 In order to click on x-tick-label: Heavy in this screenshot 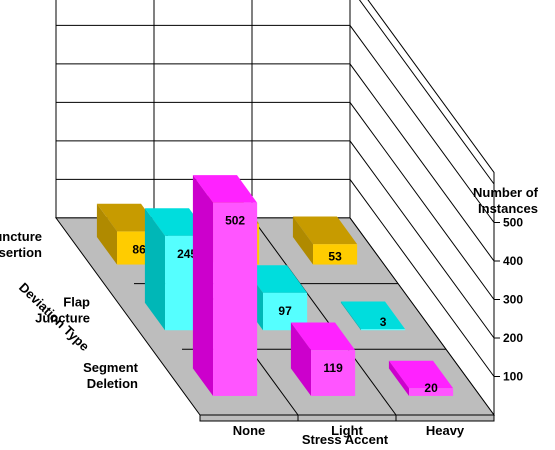, I will do `click(445, 430)`.